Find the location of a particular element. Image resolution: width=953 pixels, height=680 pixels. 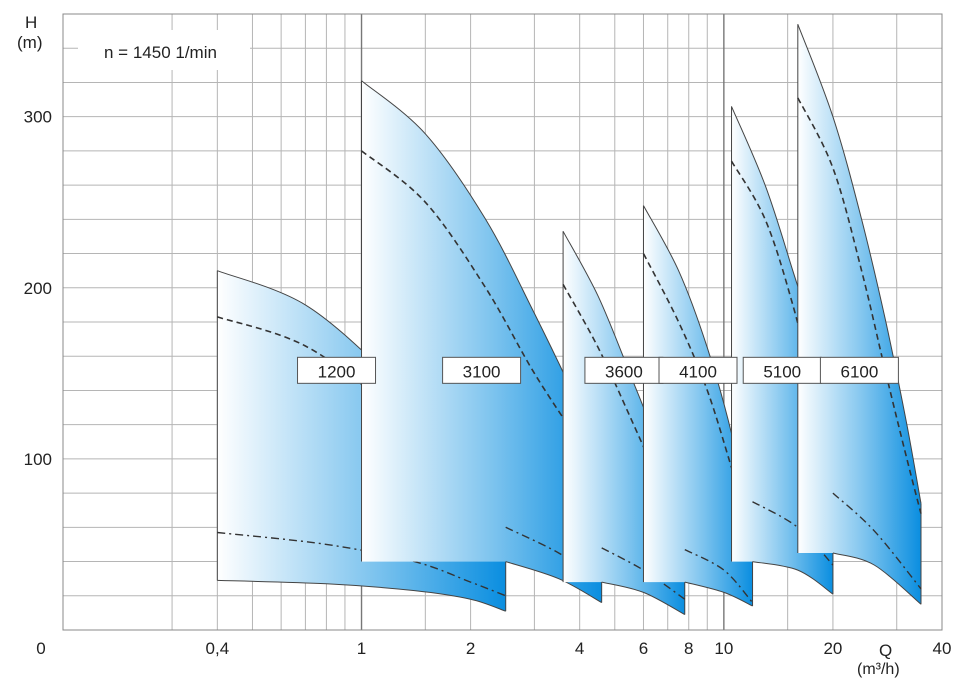

series-label: 4100 is located at coordinates (698, 371).